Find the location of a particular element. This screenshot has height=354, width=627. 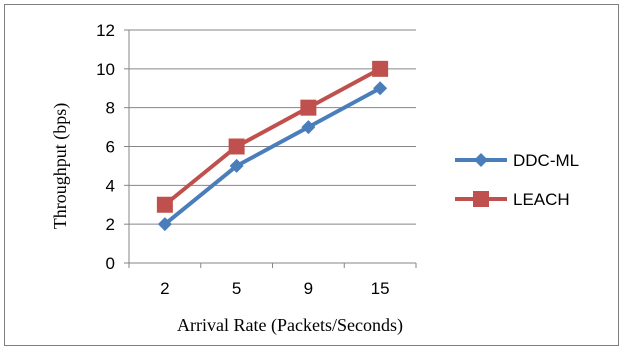

y-tick-label: 4 is located at coordinates (110, 185).